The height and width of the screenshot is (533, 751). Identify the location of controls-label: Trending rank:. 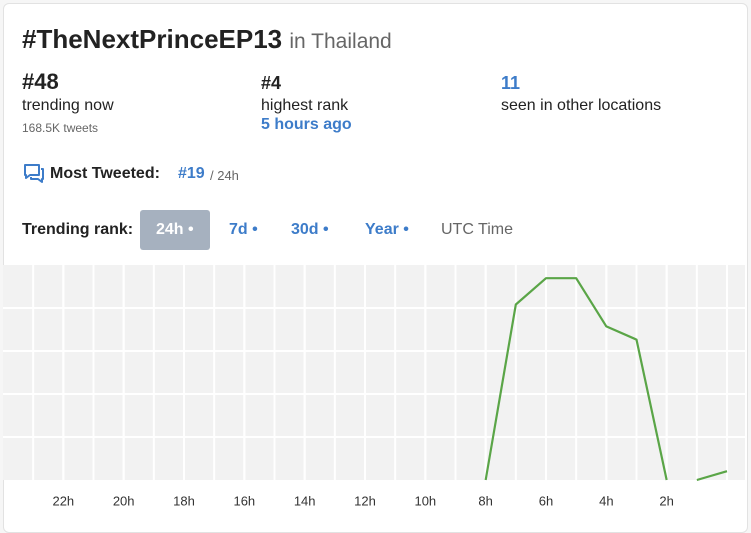
(78, 229).